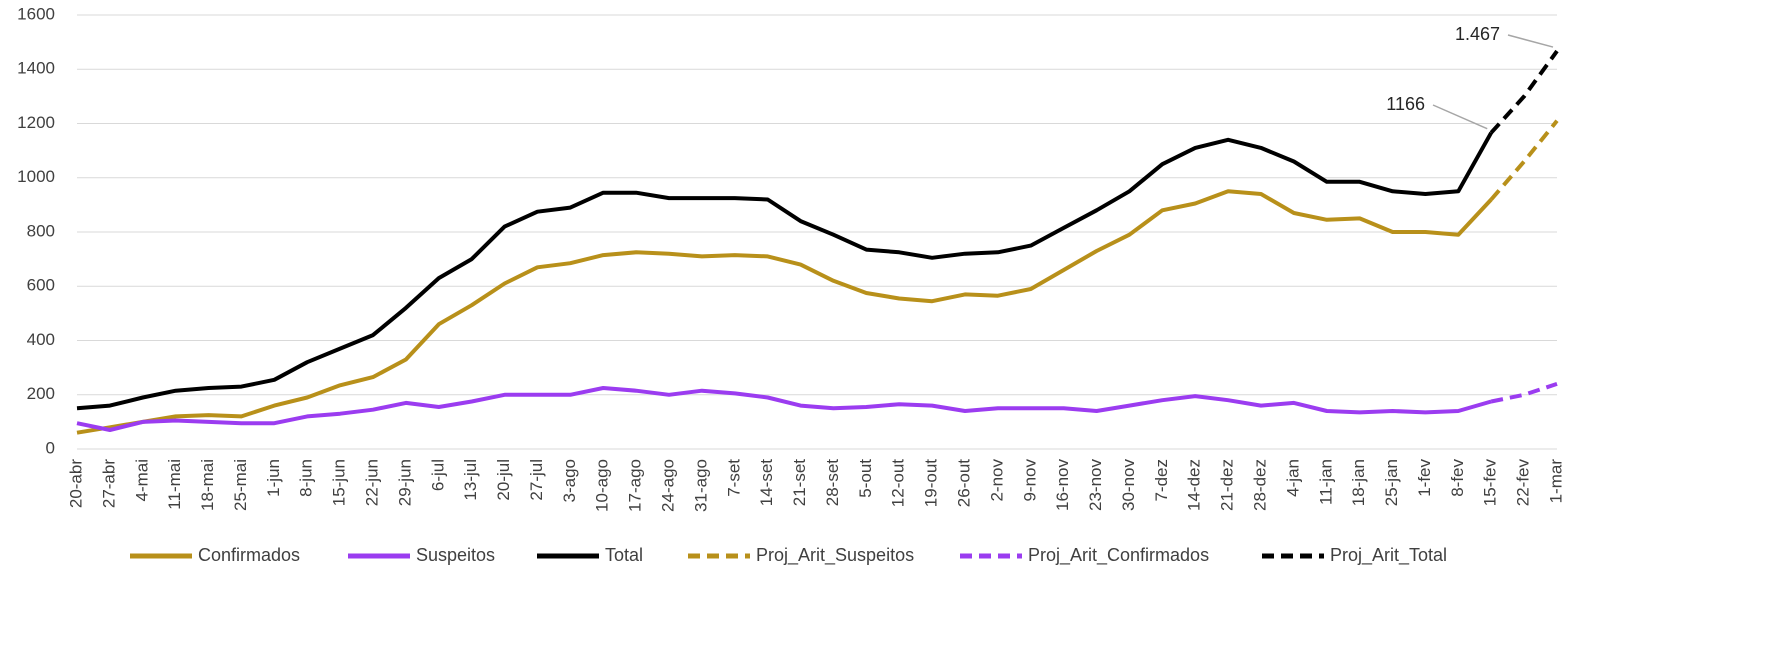 The height and width of the screenshot is (647, 1789). I want to click on x-tick-label: 31-ago, so click(700, 485).